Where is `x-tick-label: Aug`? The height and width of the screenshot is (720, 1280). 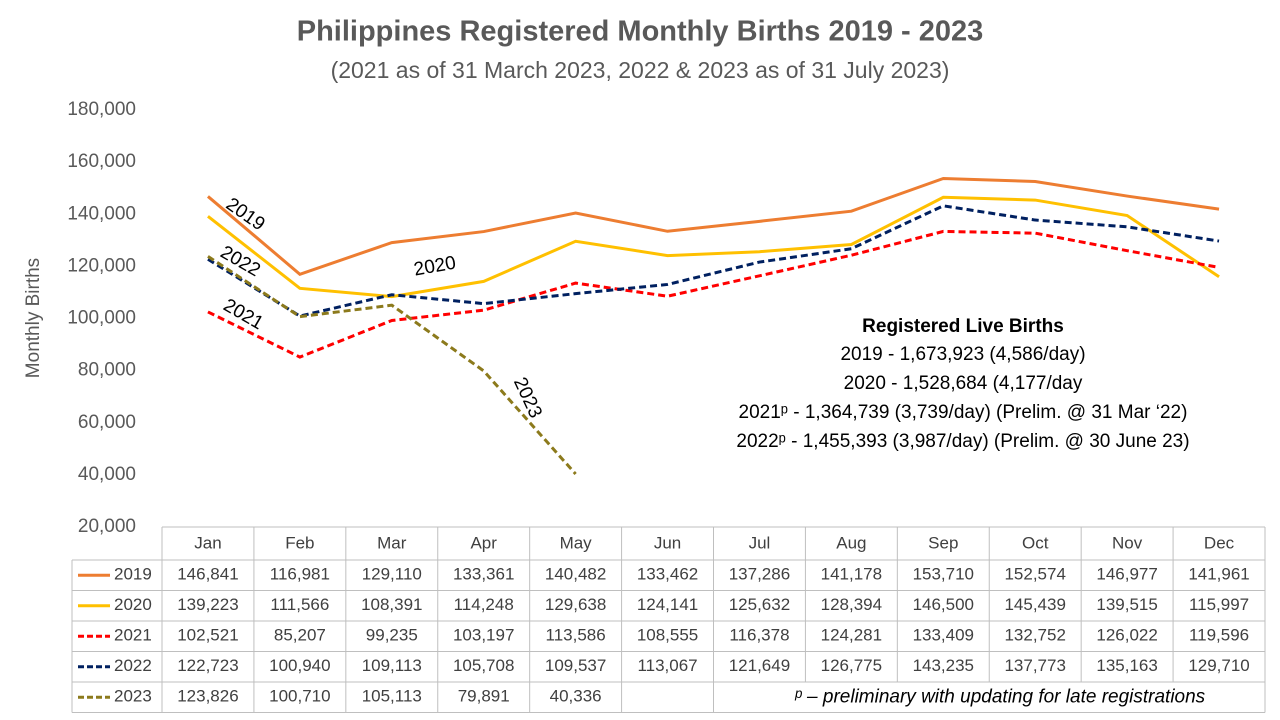
x-tick-label: Aug is located at coordinates (851, 542).